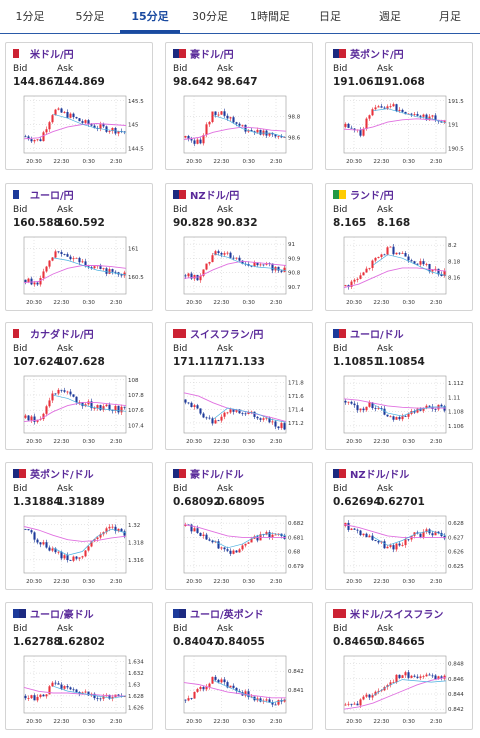 The width and height of the screenshot is (480, 738). What do you see at coordinates (179, 53) in the screenshot?
I see `flag-icon` at bounding box center [179, 53].